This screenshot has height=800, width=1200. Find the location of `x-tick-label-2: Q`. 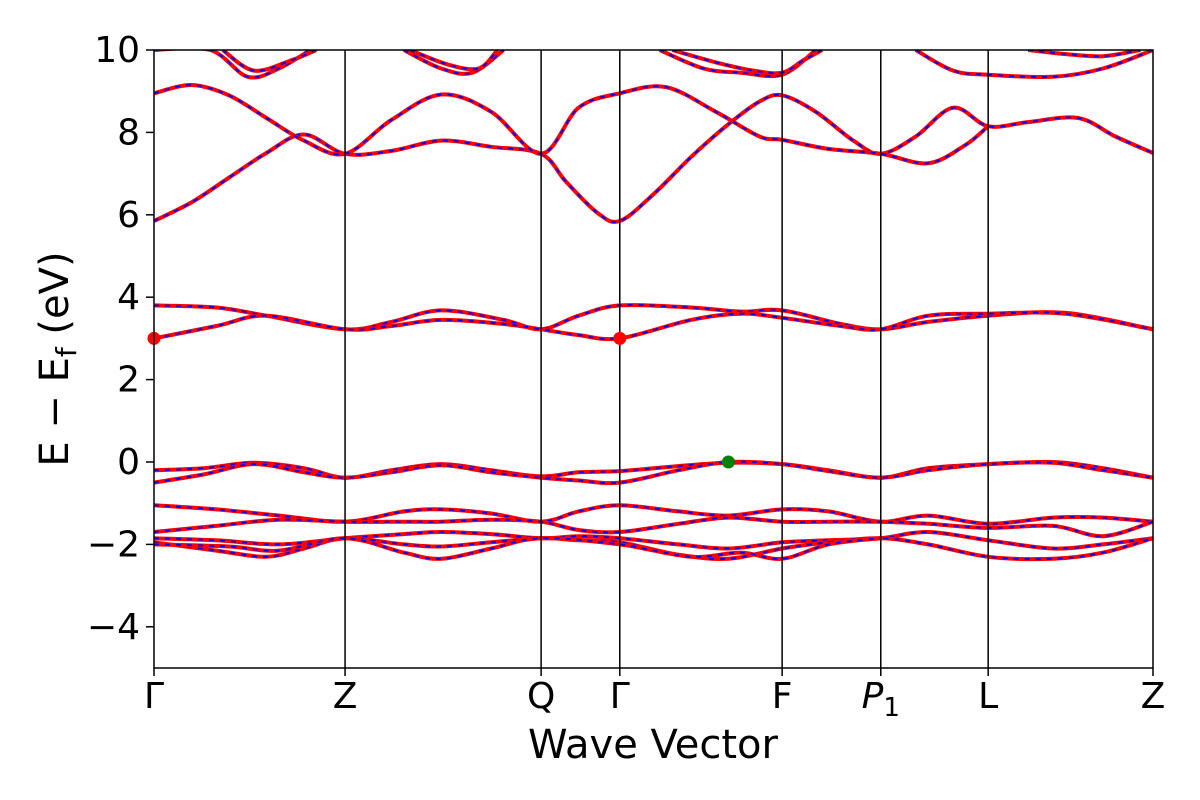

x-tick-label-2: Q is located at coordinates (541, 696).